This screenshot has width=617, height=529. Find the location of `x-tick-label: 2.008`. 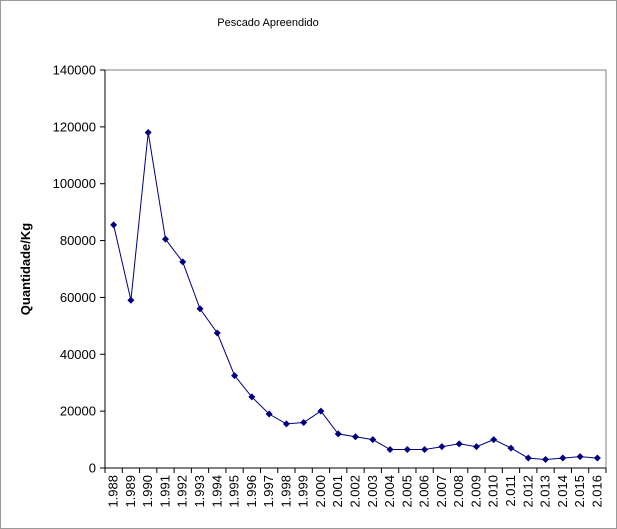

x-tick-label: 2.008 is located at coordinates (458, 491).